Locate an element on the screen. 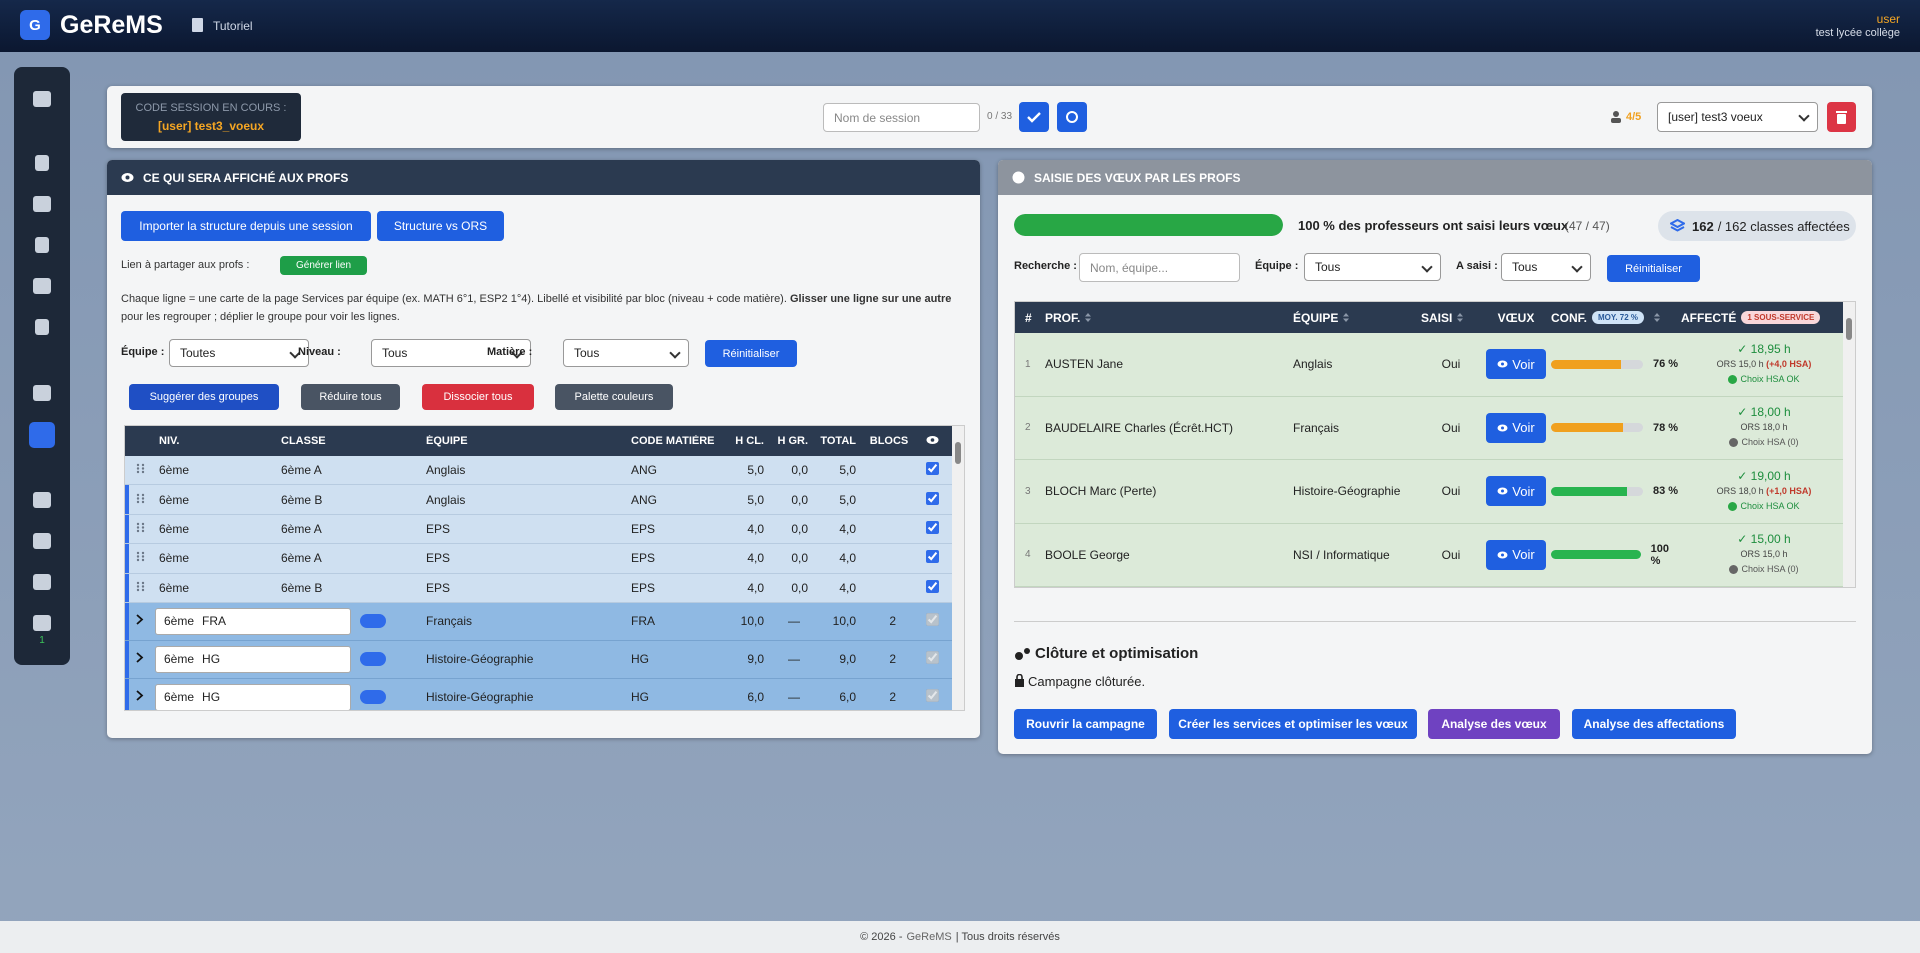 The image size is (1920, 953). right-reset-button: Réinitialiser is located at coordinates (1653, 268).